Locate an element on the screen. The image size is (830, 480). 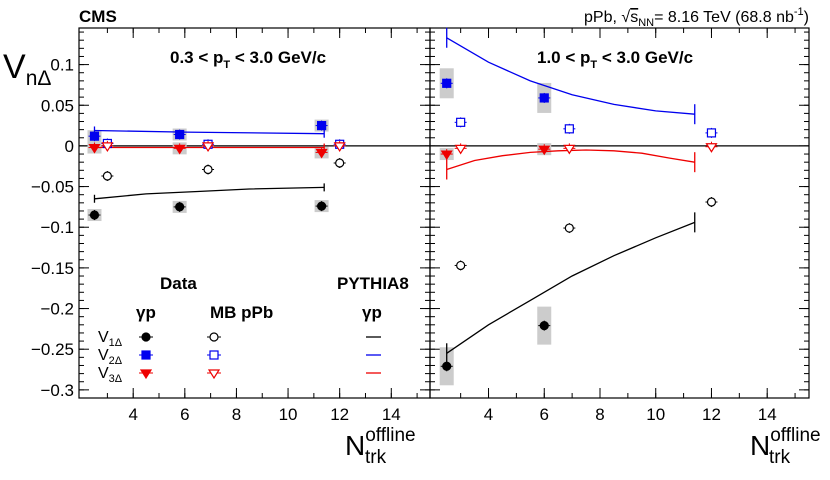
legend-col-pythia: PYTHIA8 is located at coordinates (373, 283).